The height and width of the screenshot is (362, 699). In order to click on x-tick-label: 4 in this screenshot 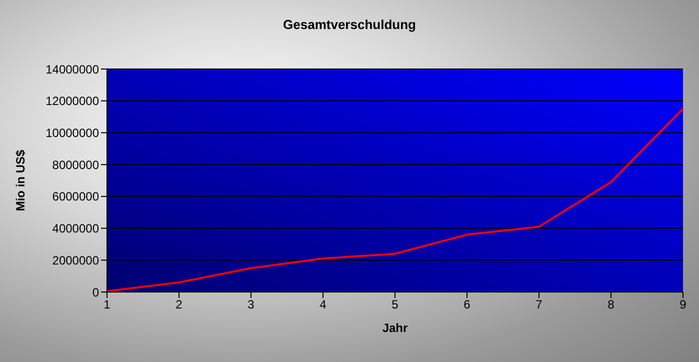, I will do `click(323, 305)`.